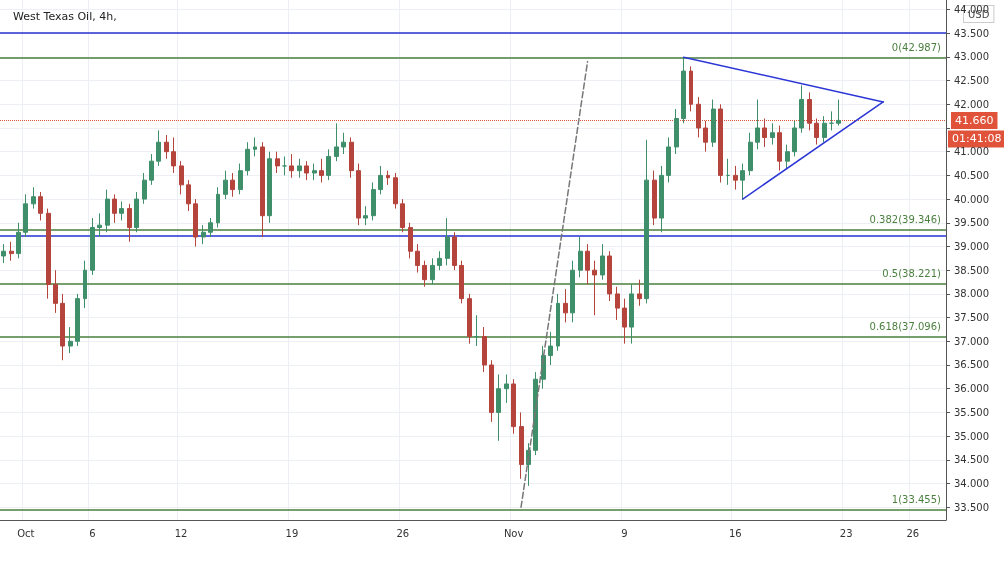 This screenshot has width=1004, height=569. Describe the element at coordinates (971, 483) in the screenshot. I see `y-tick-label: 34.000` at that location.